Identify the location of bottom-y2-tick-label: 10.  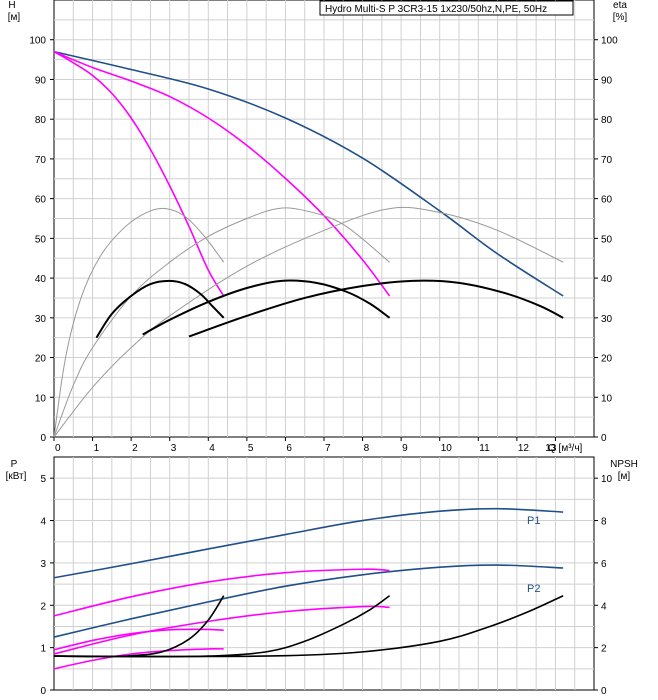
(607, 479).